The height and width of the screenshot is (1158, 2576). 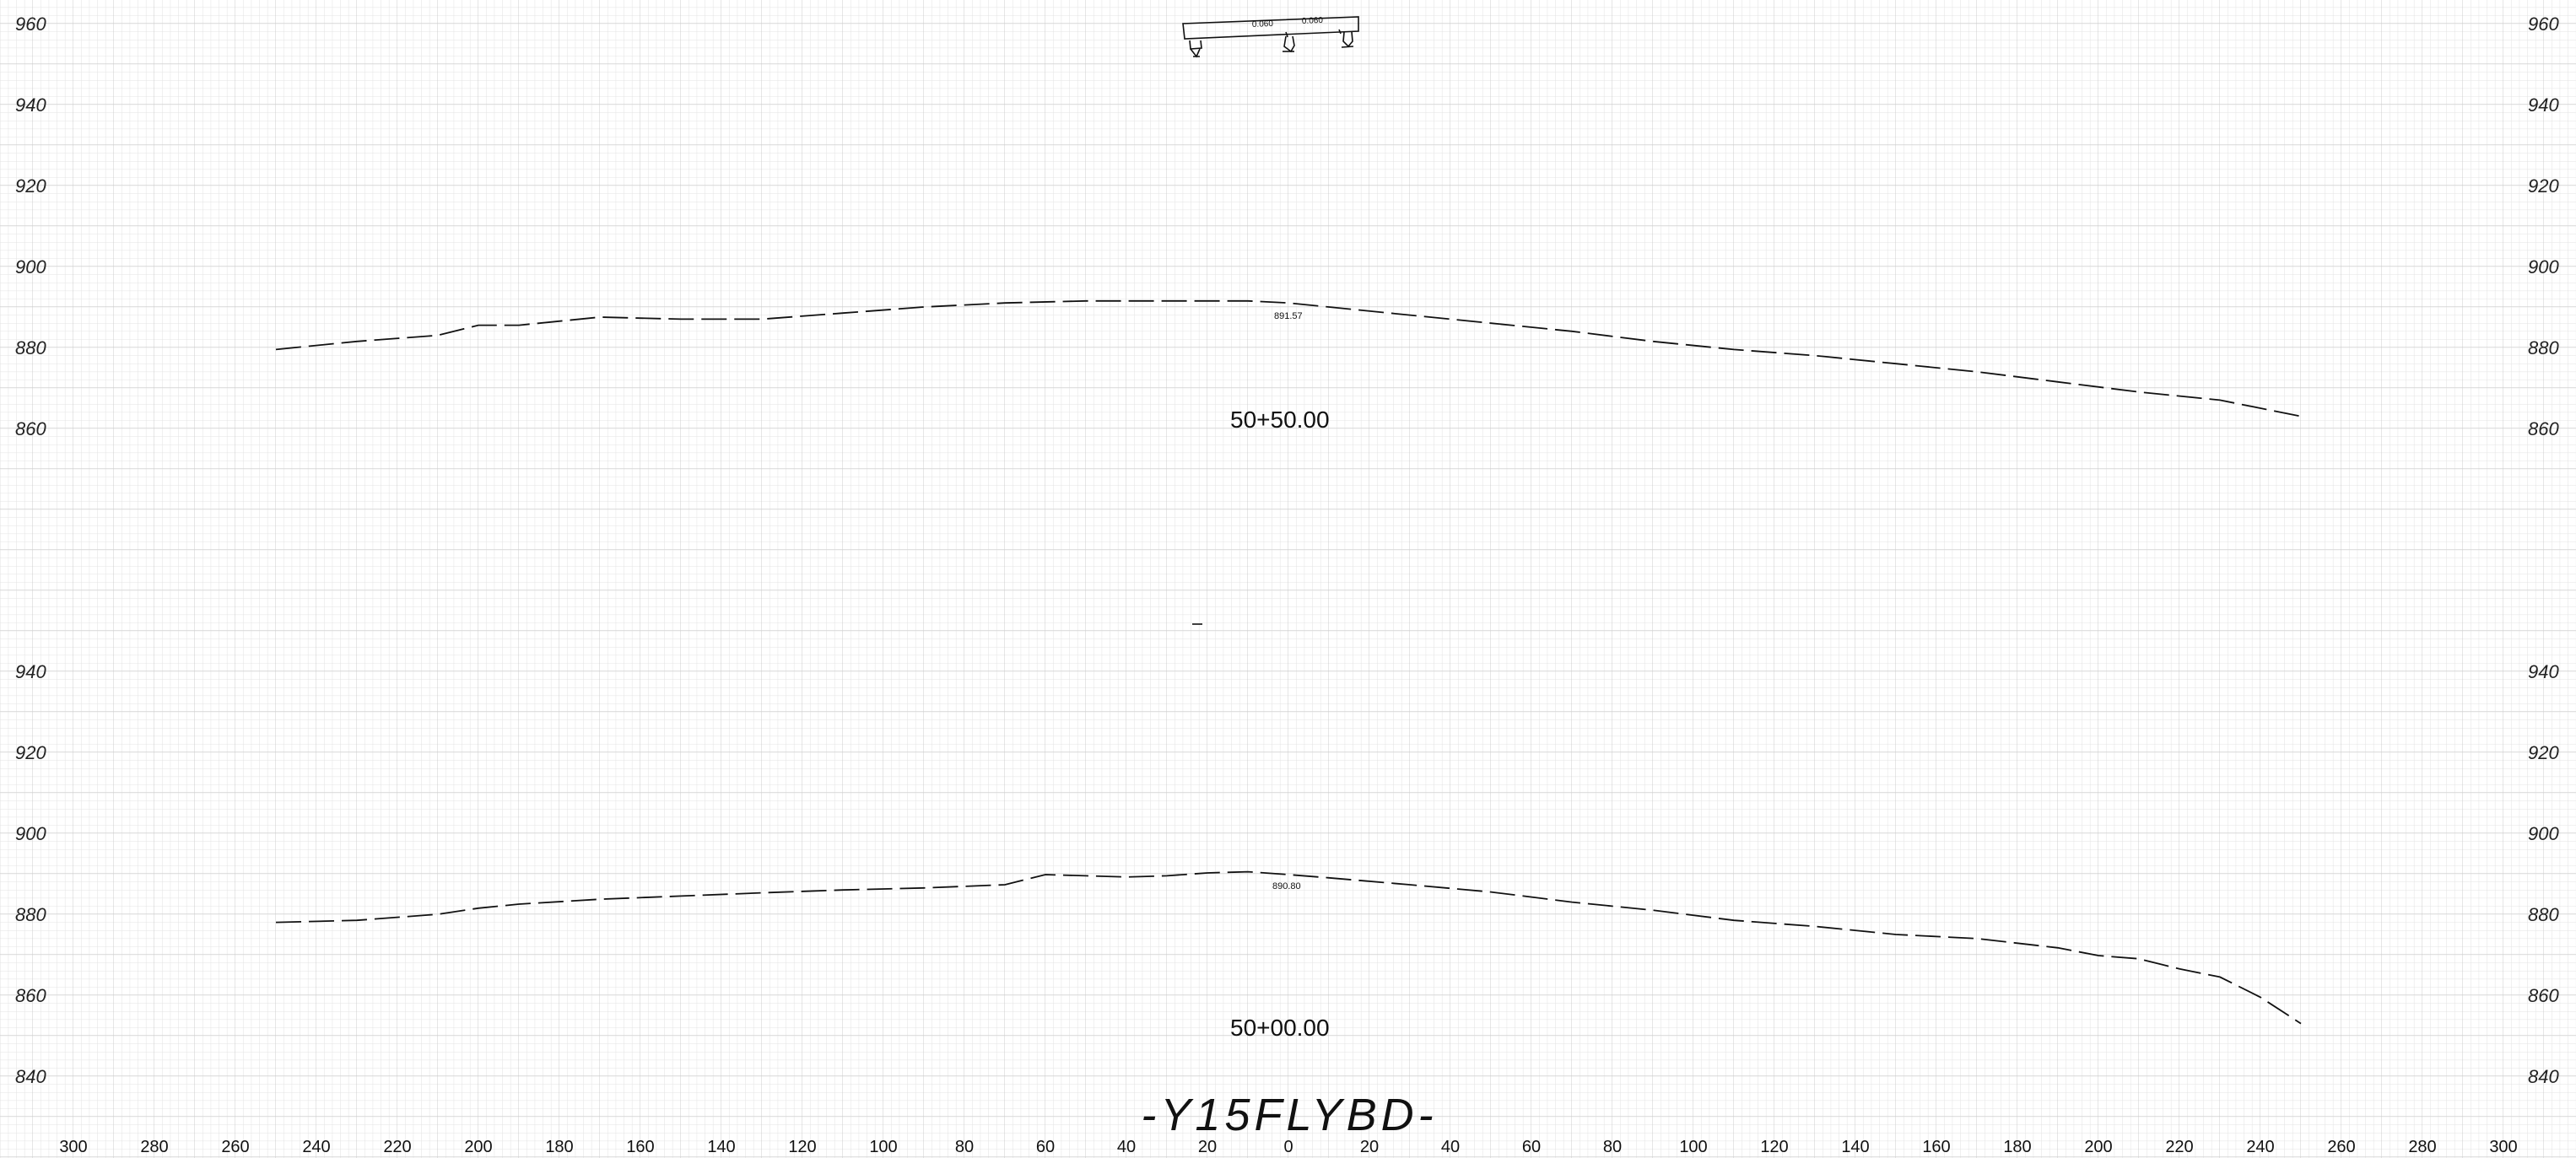 I want to click on drawing-title: -Y15FLYBD-, so click(x=1289, y=1115).